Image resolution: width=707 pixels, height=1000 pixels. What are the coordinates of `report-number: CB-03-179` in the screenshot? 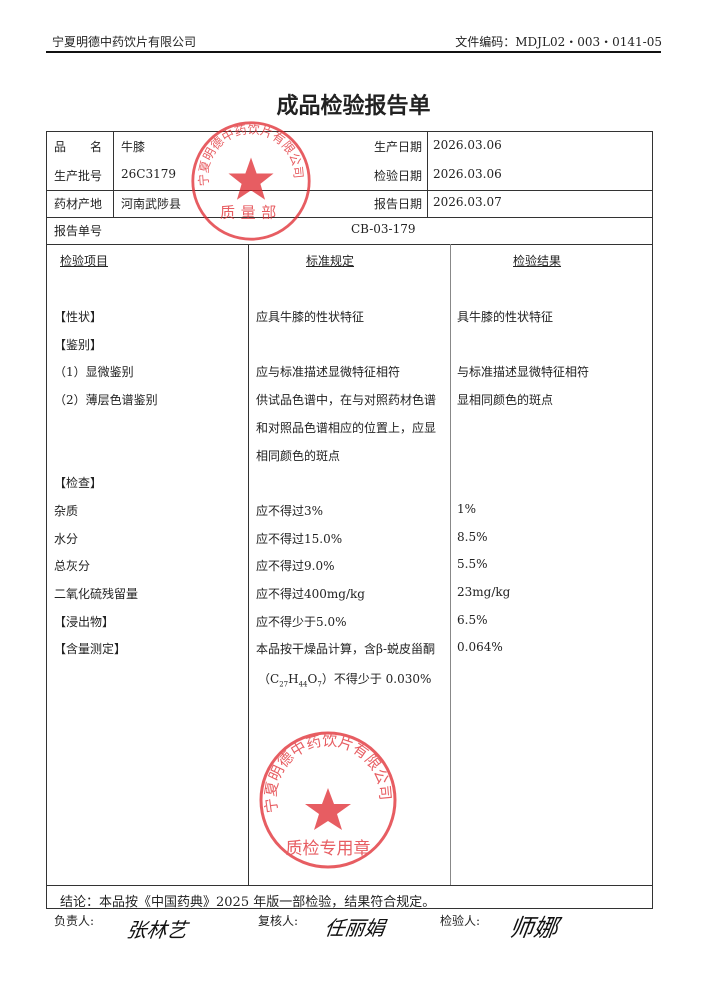 It's located at (383, 229).